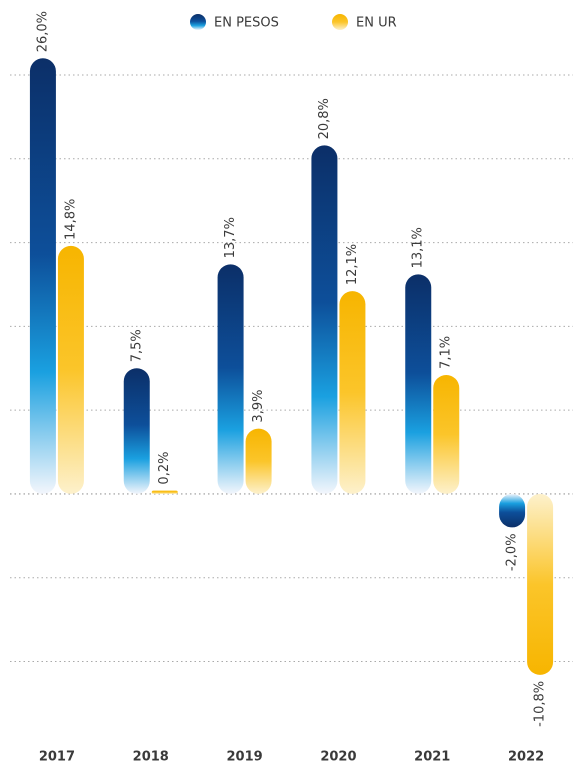  Describe the element at coordinates (324, 118) in the screenshot. I see `value-label: 20,8%` at that location.